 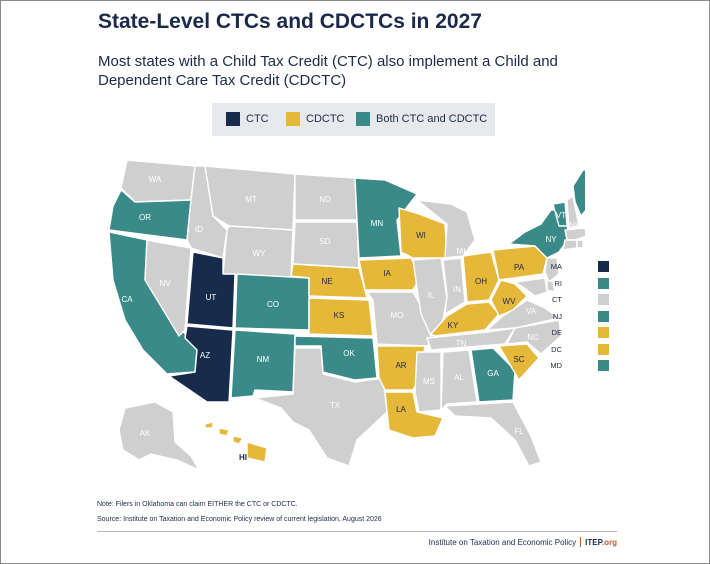 I want to click on state-OH, so click(x=481, y=277).